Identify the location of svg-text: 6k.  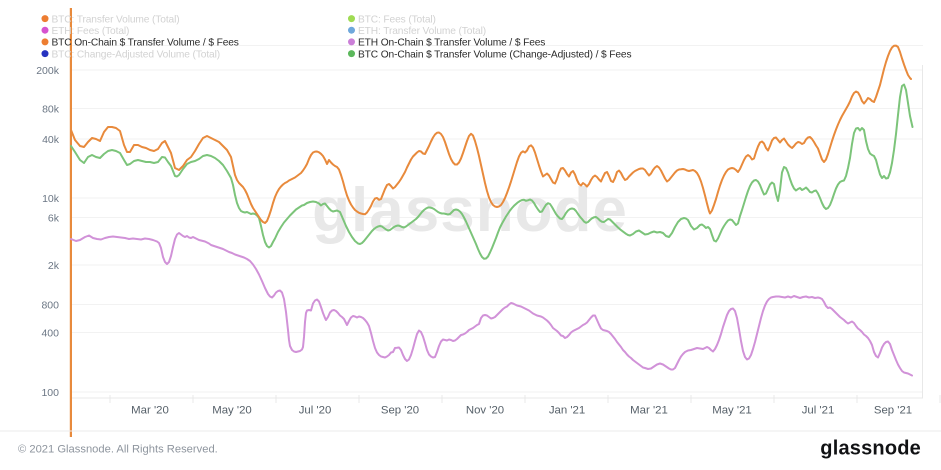
(54, 218).